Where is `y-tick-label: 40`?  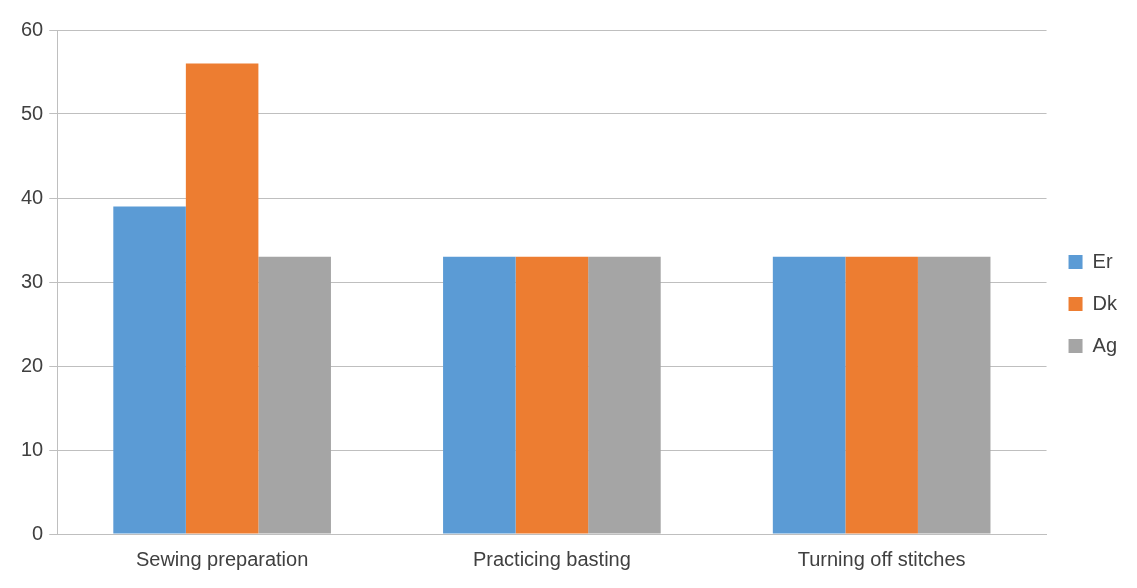 y-tick-label: 40 is located at coordinates (32, 196).